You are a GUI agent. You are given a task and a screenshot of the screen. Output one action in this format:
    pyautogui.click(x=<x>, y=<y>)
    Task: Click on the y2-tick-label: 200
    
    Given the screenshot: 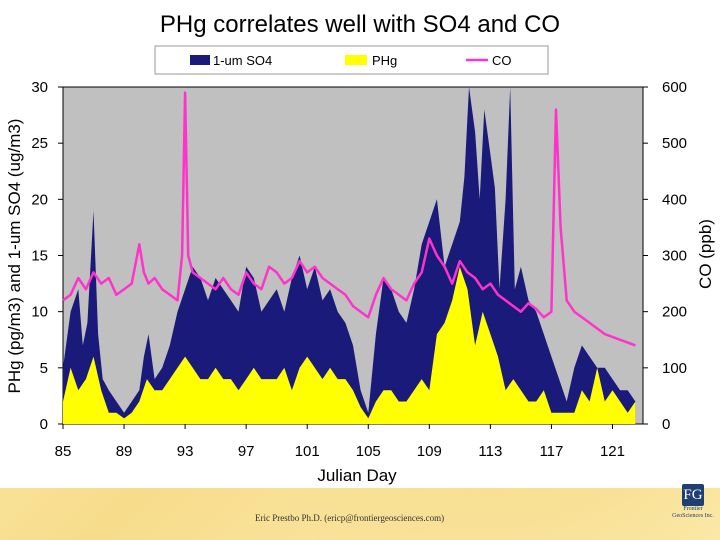 What is the action you would take?
    pyautogui.click(x=674, y=312)
    